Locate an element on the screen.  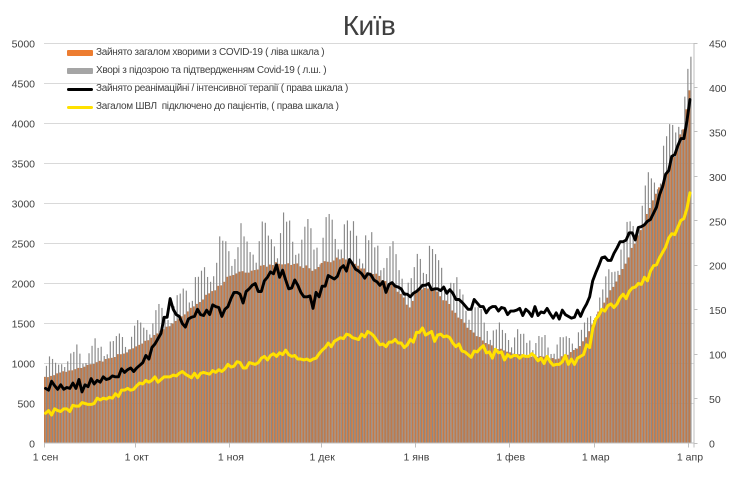
left-axis-tick-label: 2000 is located at coordinates (24, 285).